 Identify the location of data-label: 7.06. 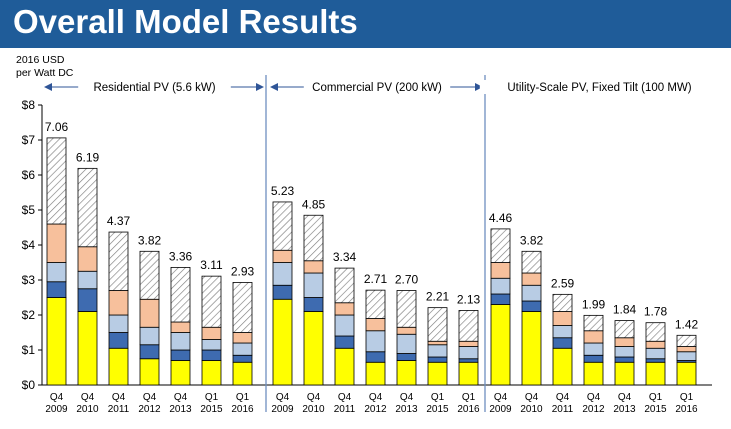
(57, 127).